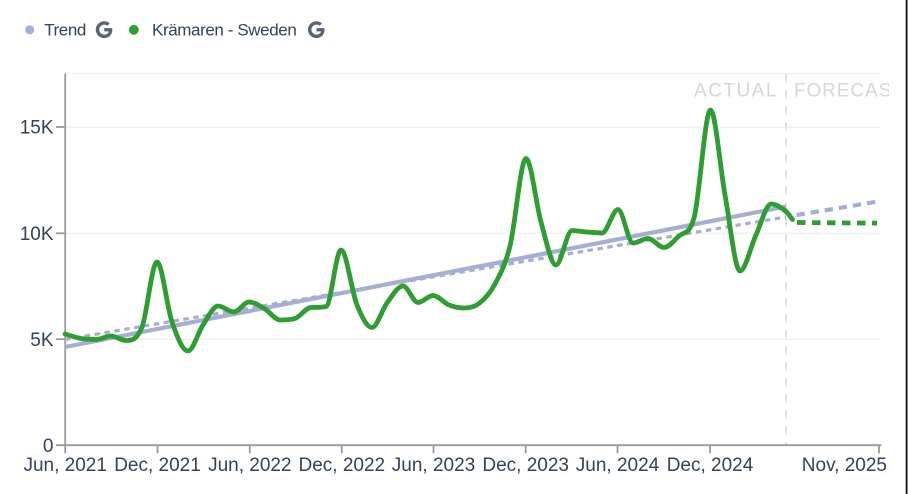  Describe the element at coordinates (341, 465) in the screenshot. I see `svg-text: Dec, 2022` at that location.